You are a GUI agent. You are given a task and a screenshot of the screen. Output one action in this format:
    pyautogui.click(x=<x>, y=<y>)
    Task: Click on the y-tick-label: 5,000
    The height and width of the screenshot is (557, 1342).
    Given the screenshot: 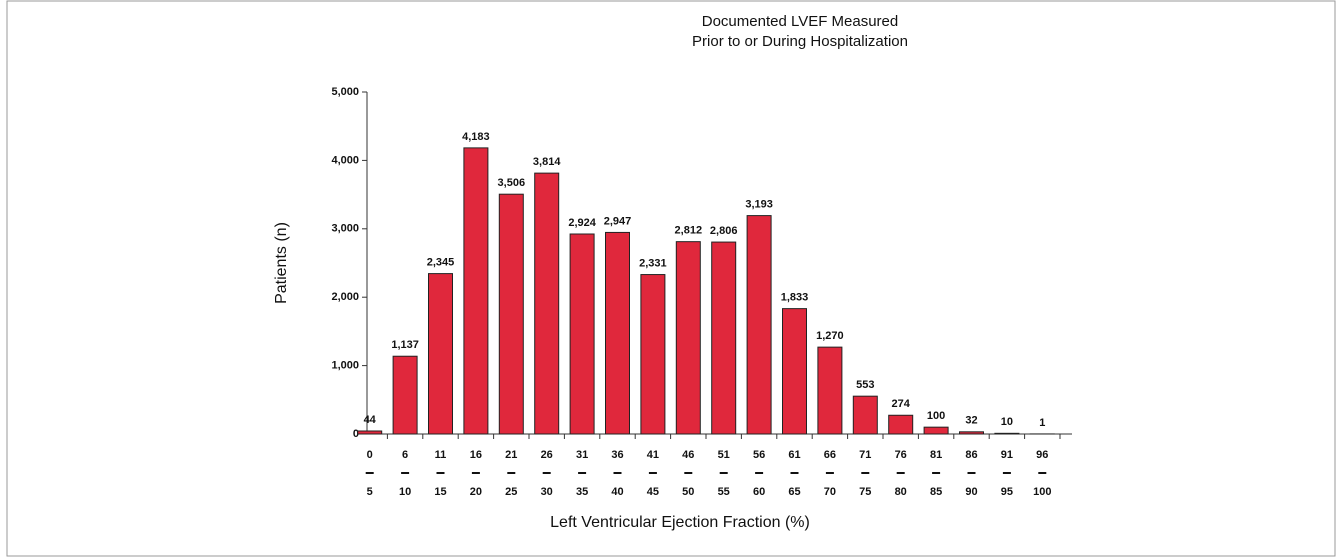 What is the action you would take?
    pyautogui.click(x=345, y=92)
    